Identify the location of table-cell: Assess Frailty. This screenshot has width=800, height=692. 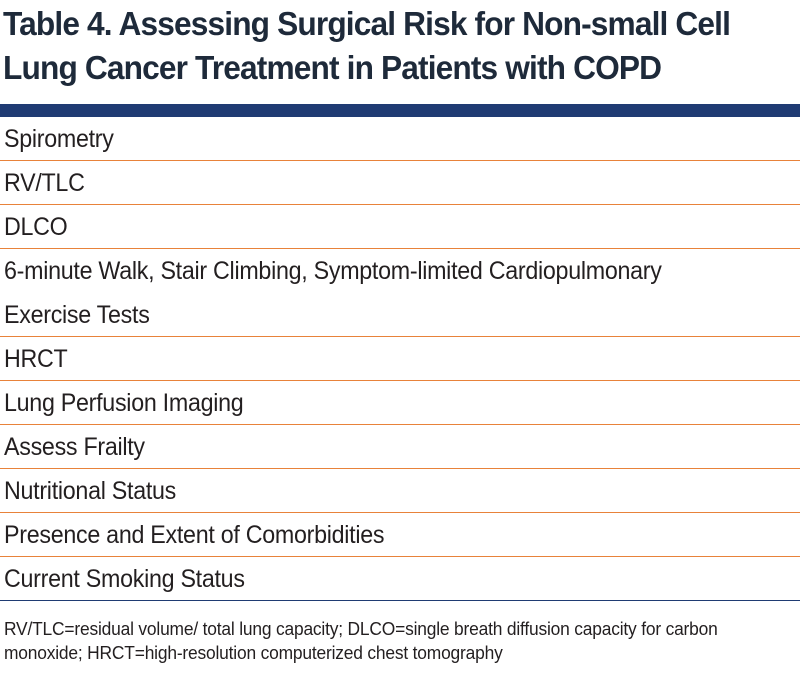
(74, 447).